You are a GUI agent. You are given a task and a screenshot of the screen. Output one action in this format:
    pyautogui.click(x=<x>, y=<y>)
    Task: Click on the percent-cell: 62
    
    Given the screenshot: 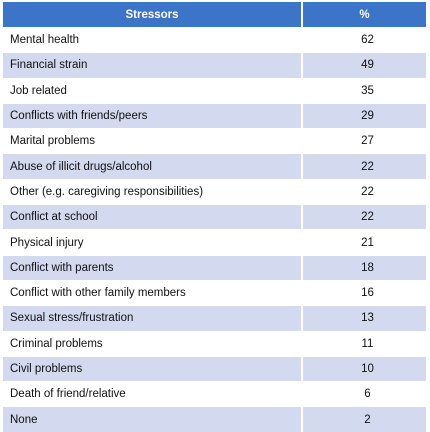 What is the action you would take?
    pyautogui.click(x=364, y=39)
    